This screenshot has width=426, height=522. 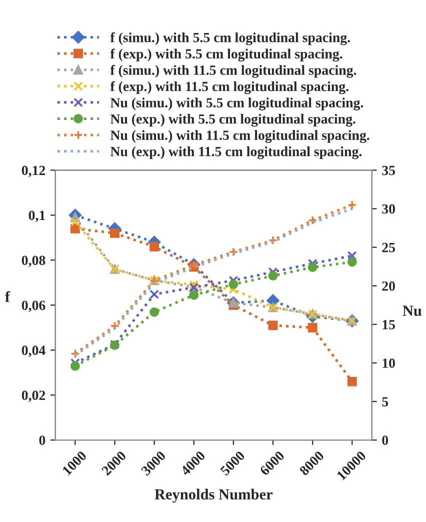 What do you see at coordinates (388, 325) in the screenshot?
I see `y2-tick-label: 15` at bounding box center [388, 325].